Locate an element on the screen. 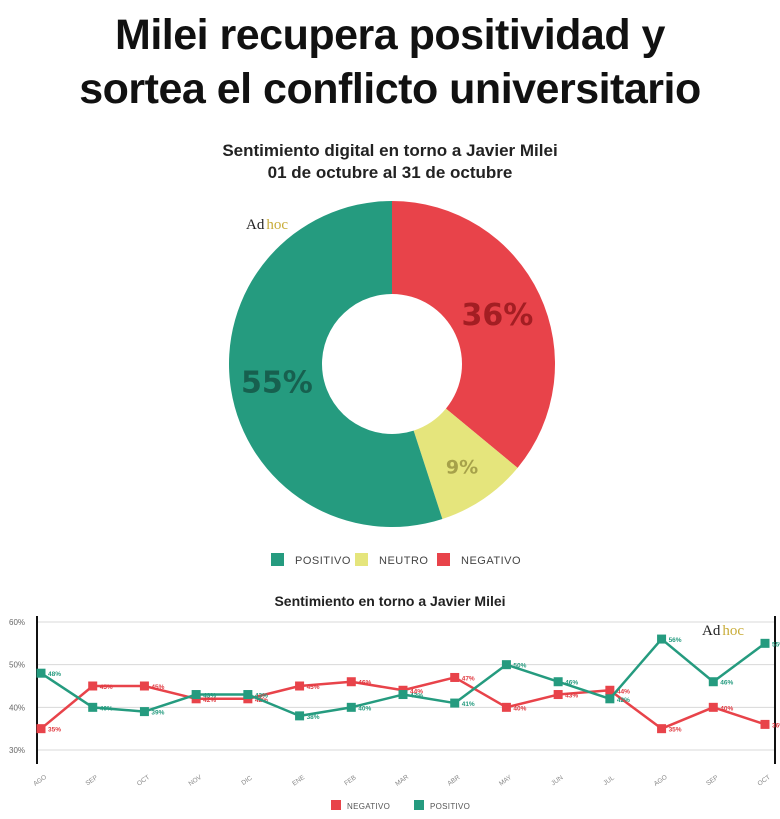  headline-line-1: Milei recupera positividad y is located at coordinates (390, 35).